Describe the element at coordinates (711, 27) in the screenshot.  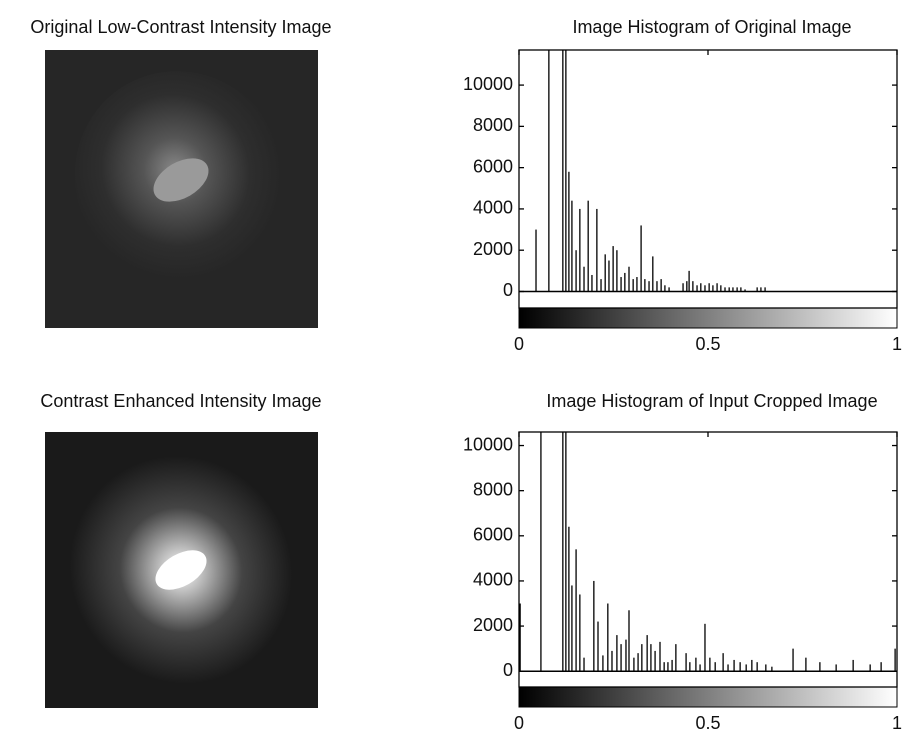
I see `chart-title: Image Histogram of Original Image` at that location.